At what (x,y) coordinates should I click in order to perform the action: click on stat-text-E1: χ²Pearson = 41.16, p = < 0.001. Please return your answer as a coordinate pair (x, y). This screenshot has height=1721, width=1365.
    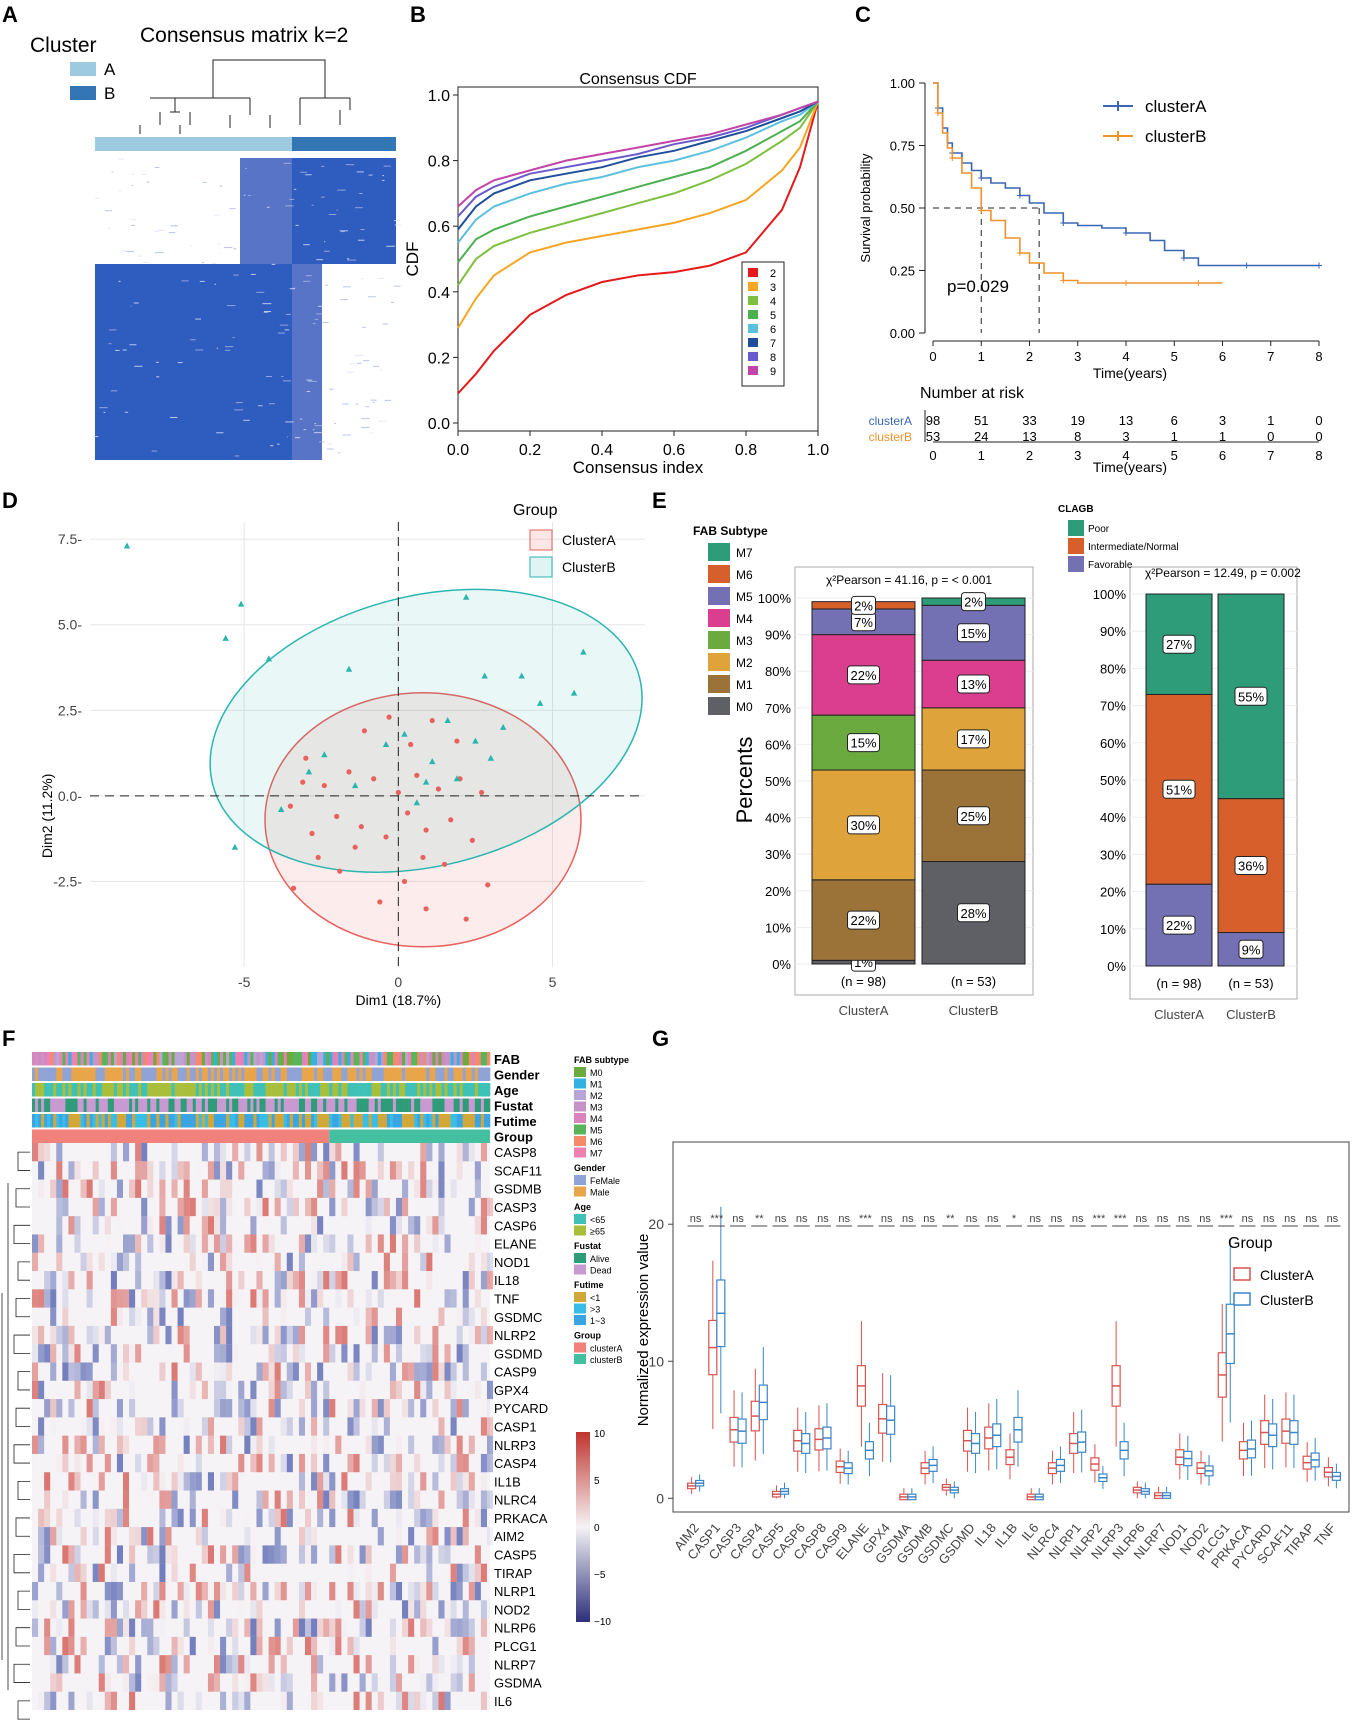
    Looking at the image, I should click on (909, 580).